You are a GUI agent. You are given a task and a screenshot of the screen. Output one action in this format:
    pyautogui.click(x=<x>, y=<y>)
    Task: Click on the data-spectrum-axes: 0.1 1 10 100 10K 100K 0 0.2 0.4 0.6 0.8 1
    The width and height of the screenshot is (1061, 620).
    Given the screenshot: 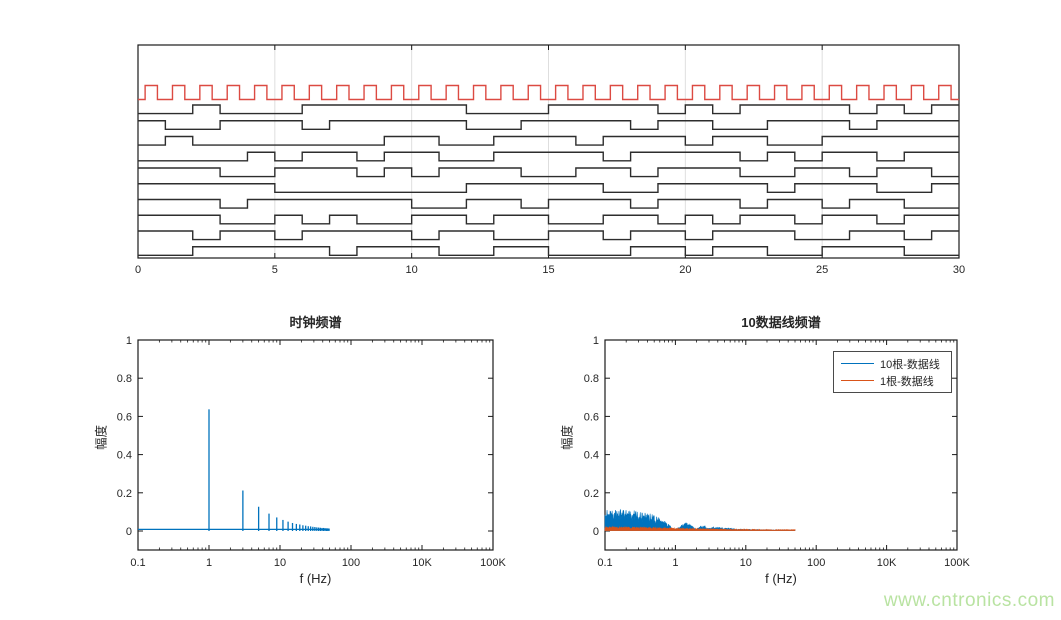 What is the action you would take?
    pyautogui.click(x=777, y=452)
    